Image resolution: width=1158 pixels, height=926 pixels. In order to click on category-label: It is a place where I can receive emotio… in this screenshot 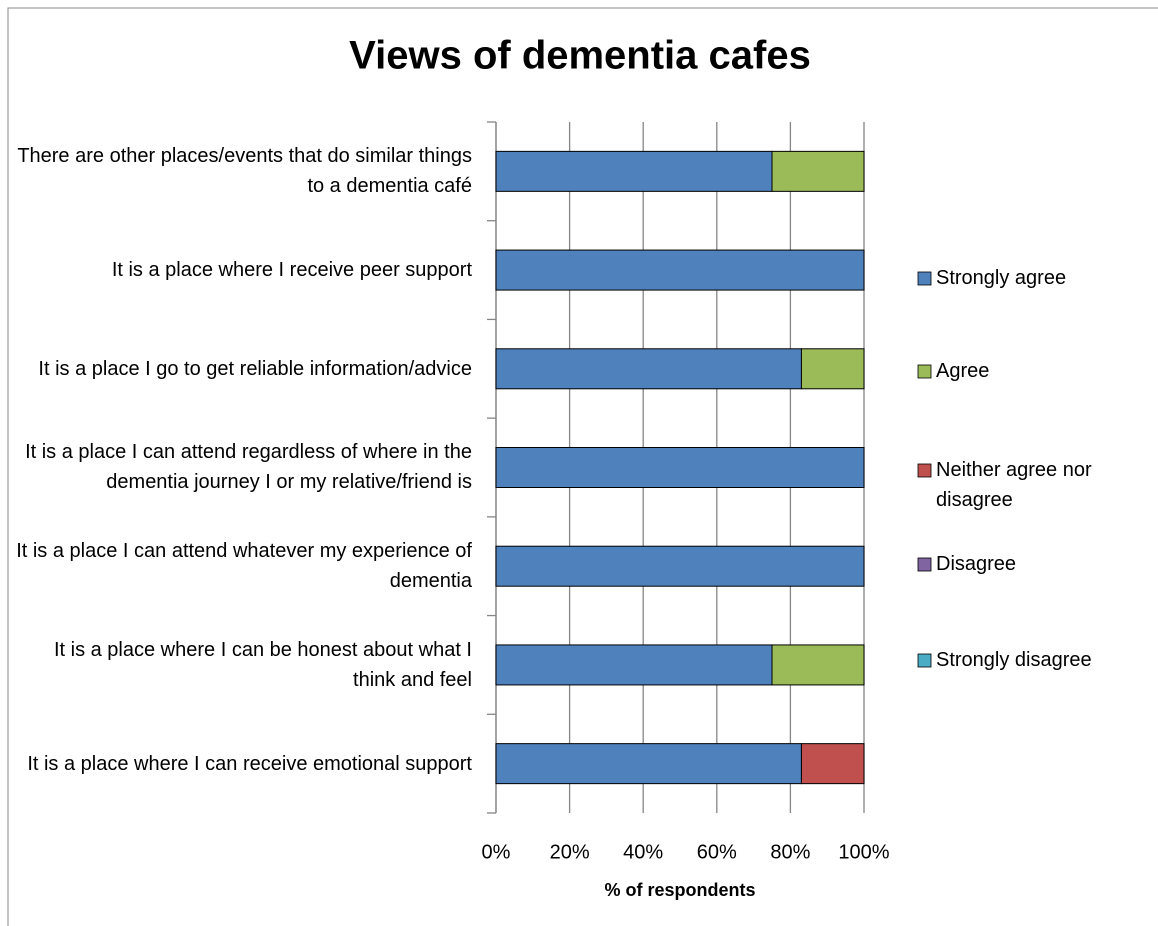, I will do `click(249, 763)`.